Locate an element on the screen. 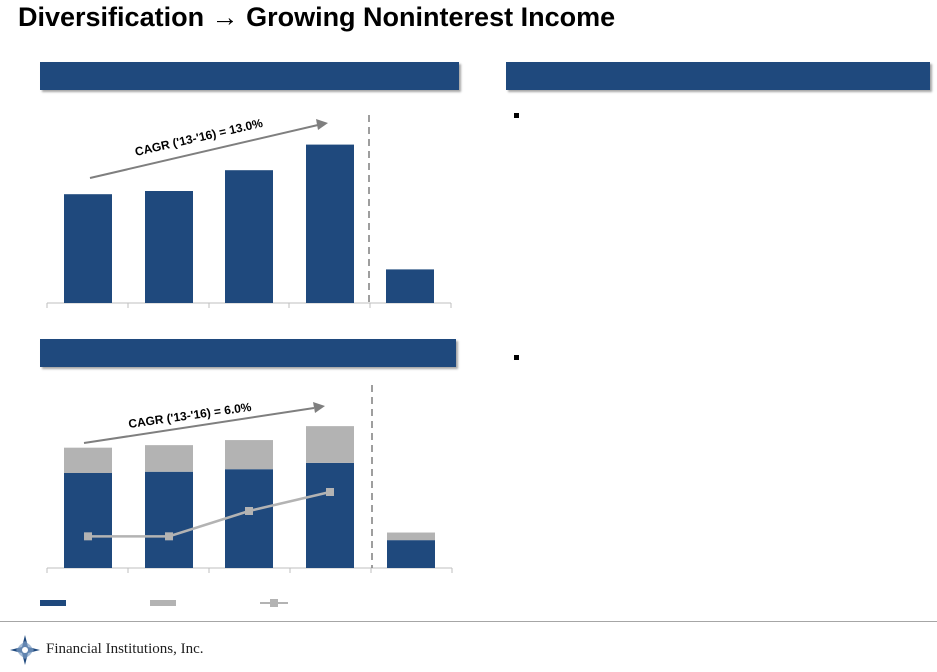 Image resolution: width=937 pixels, height=672 pixels. company-name: Financial Institutions, Inc. is located at coordinates (125, 649).